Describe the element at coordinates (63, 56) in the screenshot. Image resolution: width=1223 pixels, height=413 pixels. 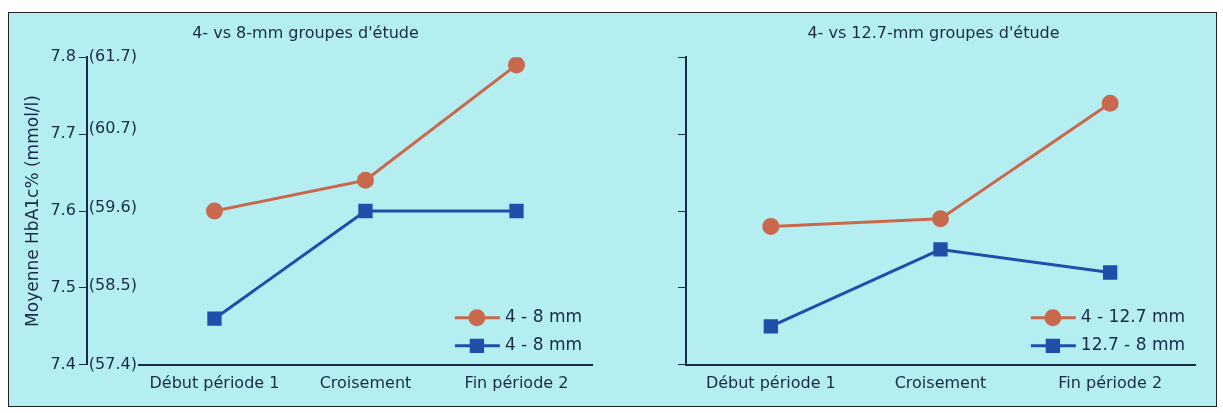
I see `y-tick-label: 7.8` at that location.